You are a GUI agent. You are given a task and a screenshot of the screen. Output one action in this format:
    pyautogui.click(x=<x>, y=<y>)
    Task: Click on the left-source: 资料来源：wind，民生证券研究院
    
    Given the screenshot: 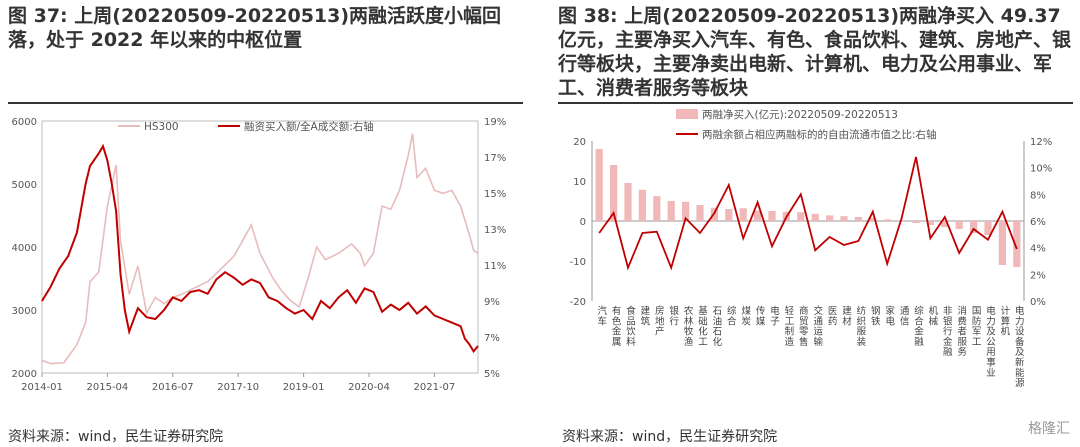 What is the action you would take?
    pyautogui.click(x=116, y=437)
    